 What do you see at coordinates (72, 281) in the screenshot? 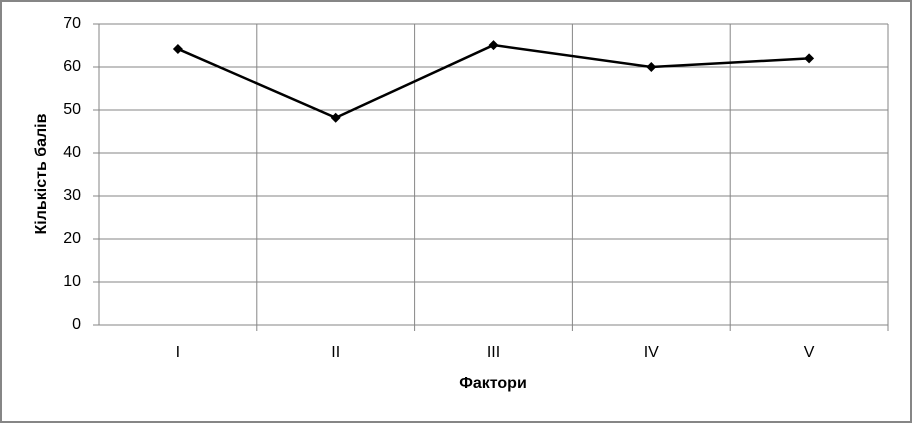
I see `y-tick-label: 10` at bounding box center [72, 281].